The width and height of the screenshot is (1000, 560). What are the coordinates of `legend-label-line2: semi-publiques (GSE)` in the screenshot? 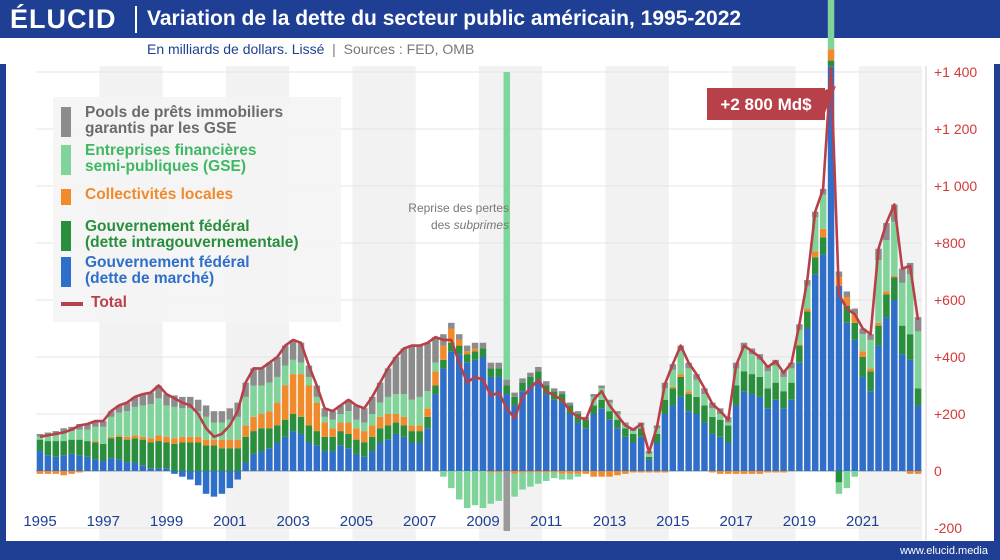 It's located at (166, 166).